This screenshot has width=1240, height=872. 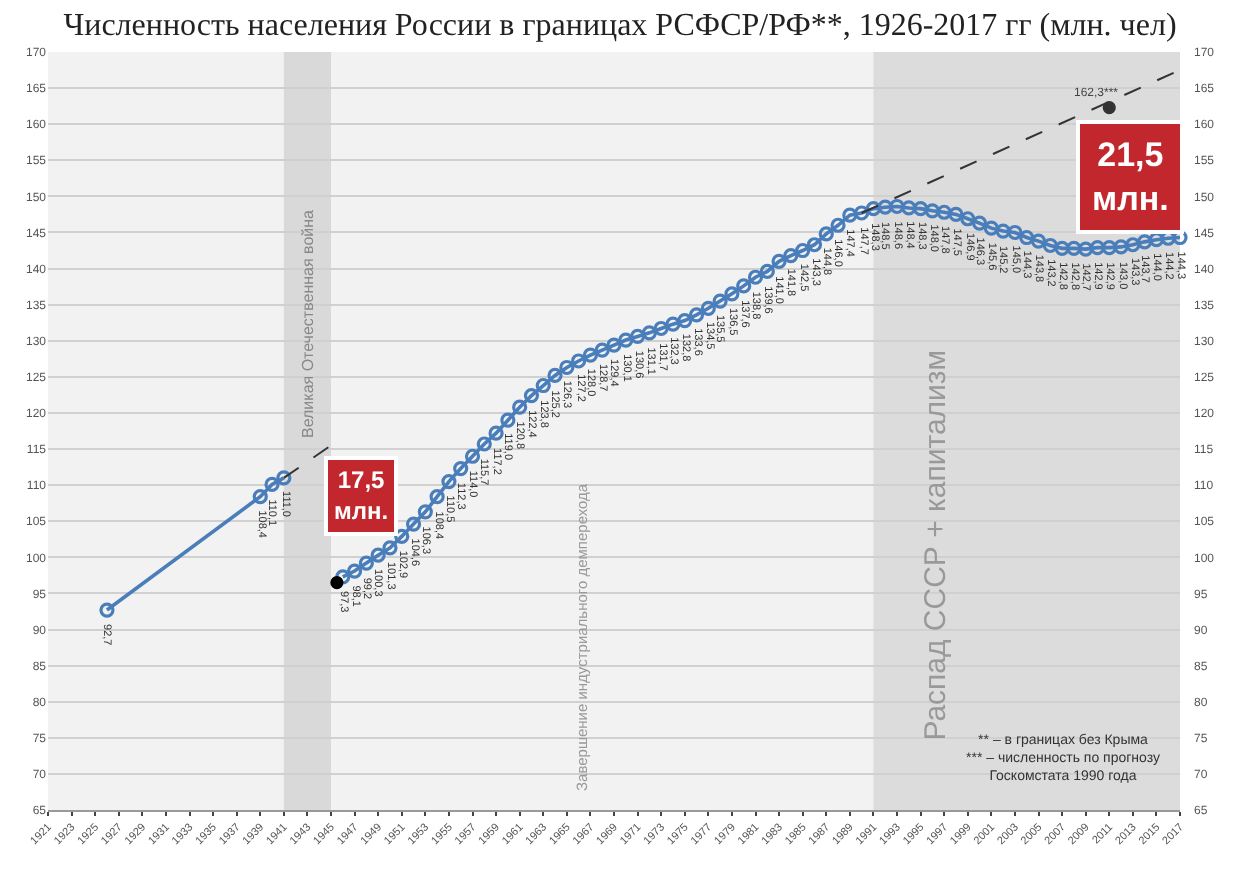 I want to click on band-label: Распад СССР + капитализм, so click(x=936, y=545).